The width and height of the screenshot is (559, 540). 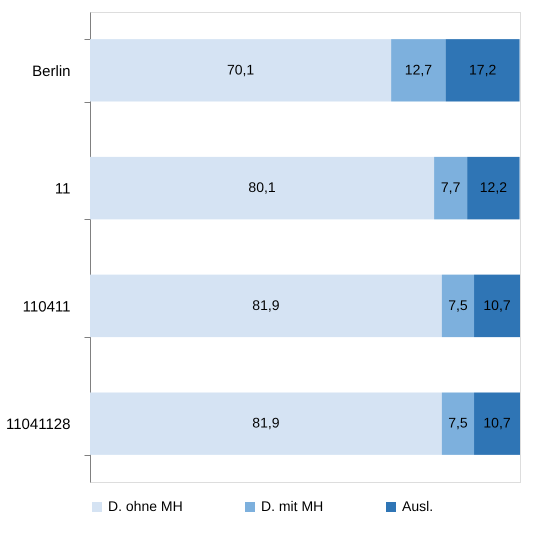 I want to click on y-tick-label: 11041128, so click(x=38, y=425).